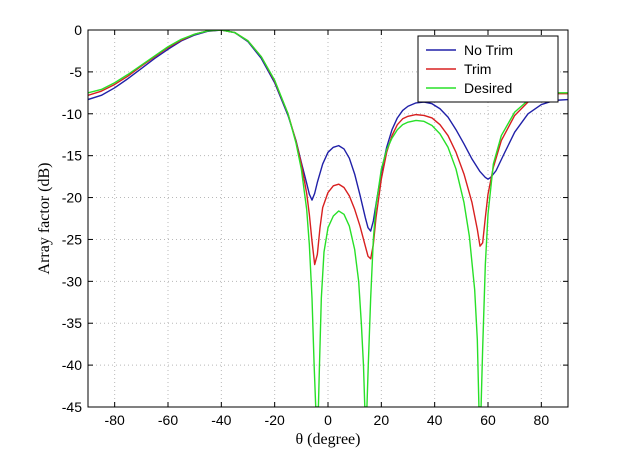  What do you see at coordinates (72, 365) in the screenshot?
I see `y-tick-label: -40` at bounding box center [72, 365].